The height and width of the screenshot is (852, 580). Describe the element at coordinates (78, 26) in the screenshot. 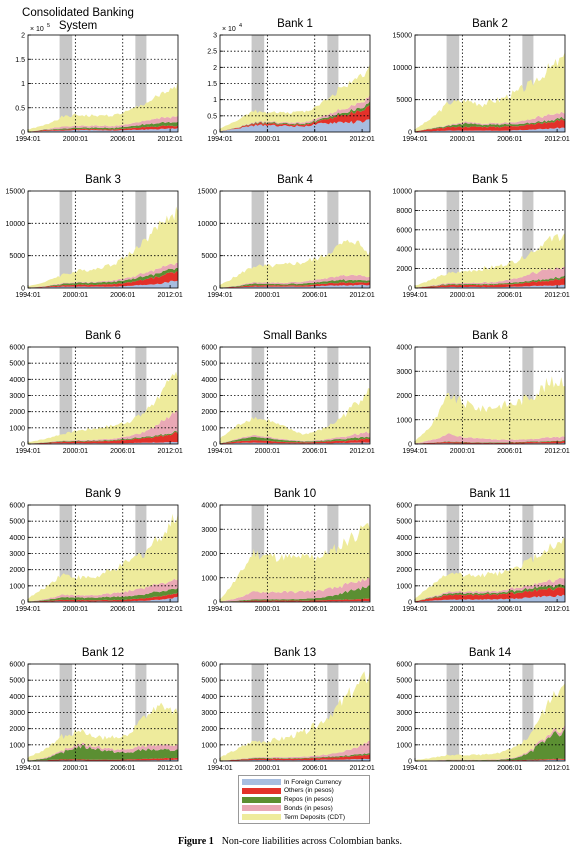

I see `chart-title-line2: System` at that location.